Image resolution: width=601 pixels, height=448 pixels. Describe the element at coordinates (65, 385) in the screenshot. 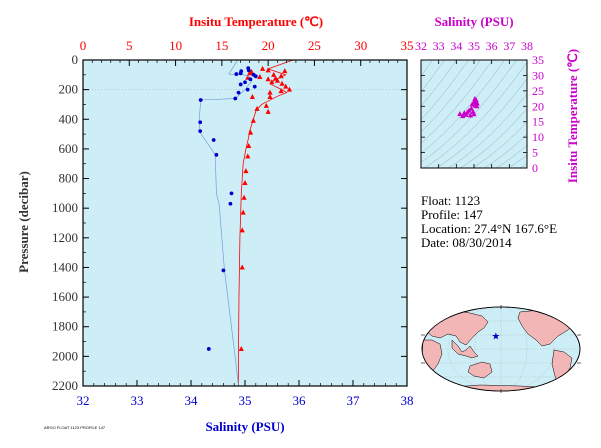

I see `pressure-tick-label: 2200` at that location.